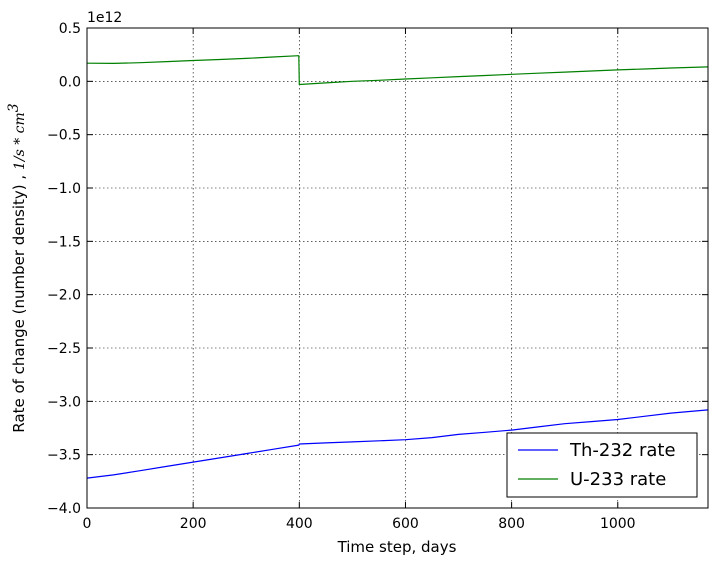 The width and height of the screenshot is (716, 566). Describe the element at coordinates (397, 70) in the screenshot. I see `series-line-u-233-rate` at that location.